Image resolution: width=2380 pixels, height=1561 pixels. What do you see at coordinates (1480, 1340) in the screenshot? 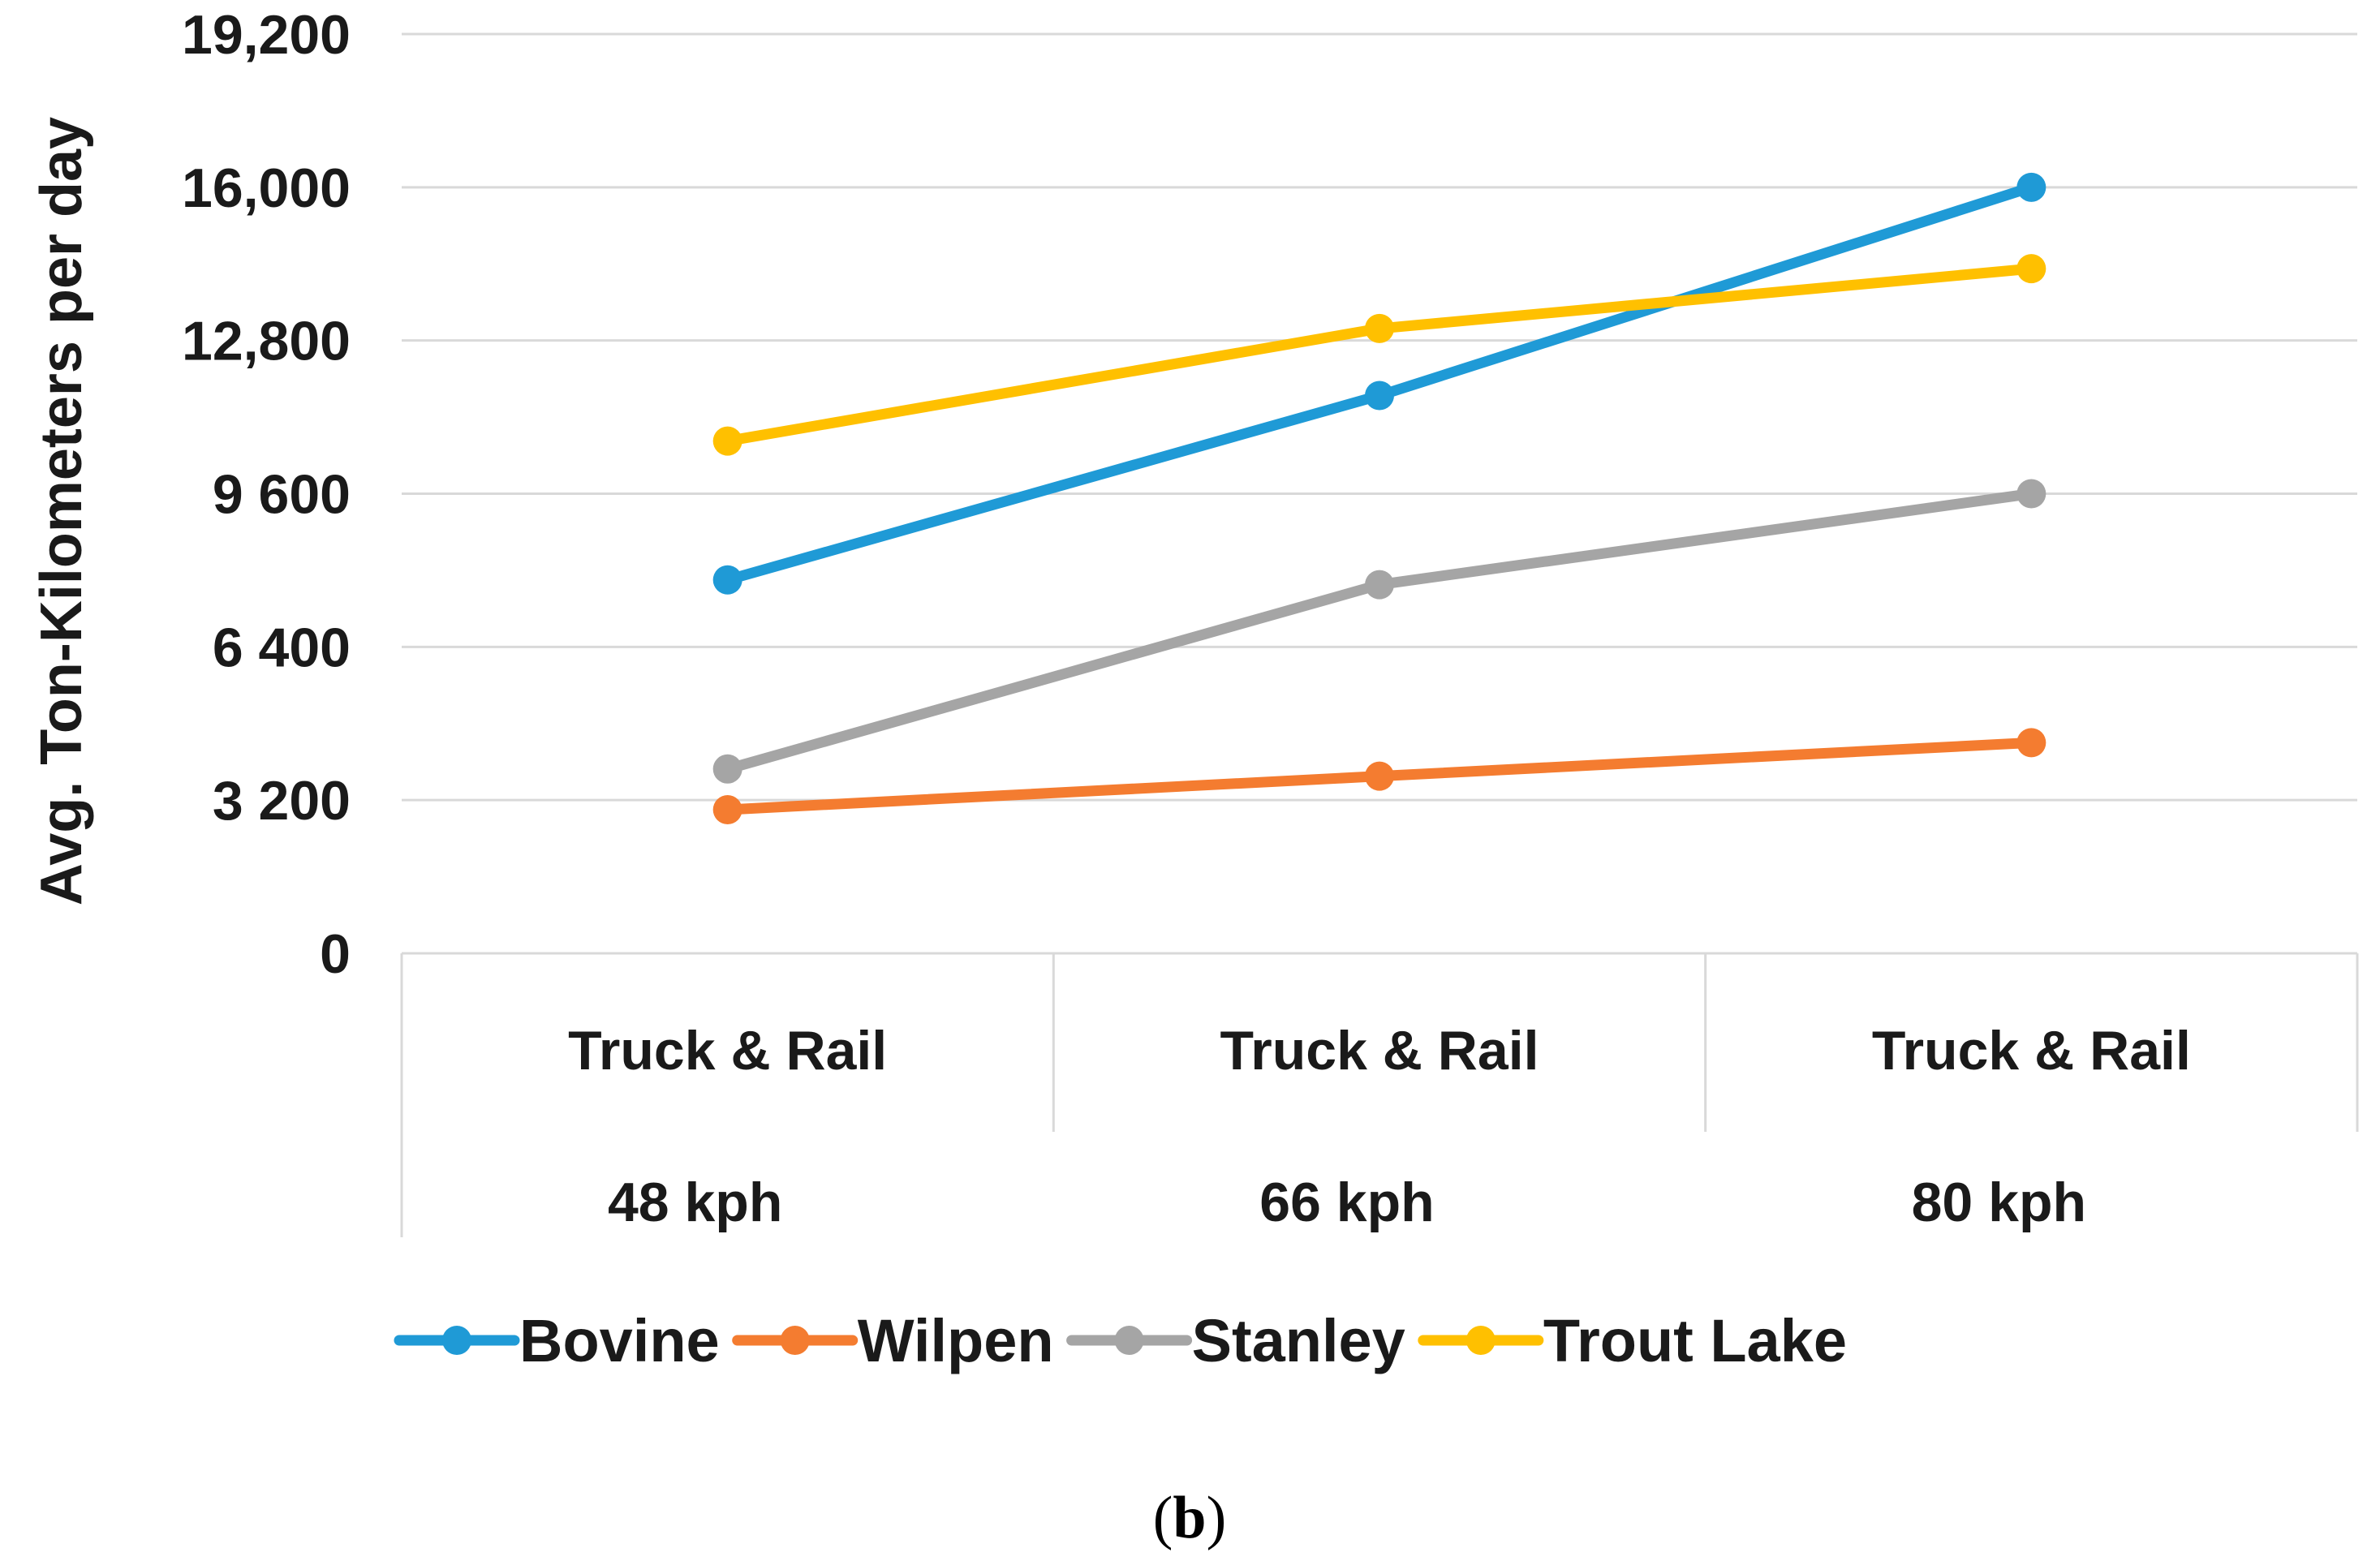
I see `legend-marker-trout-lake` at bounding box center [1480, 1340].